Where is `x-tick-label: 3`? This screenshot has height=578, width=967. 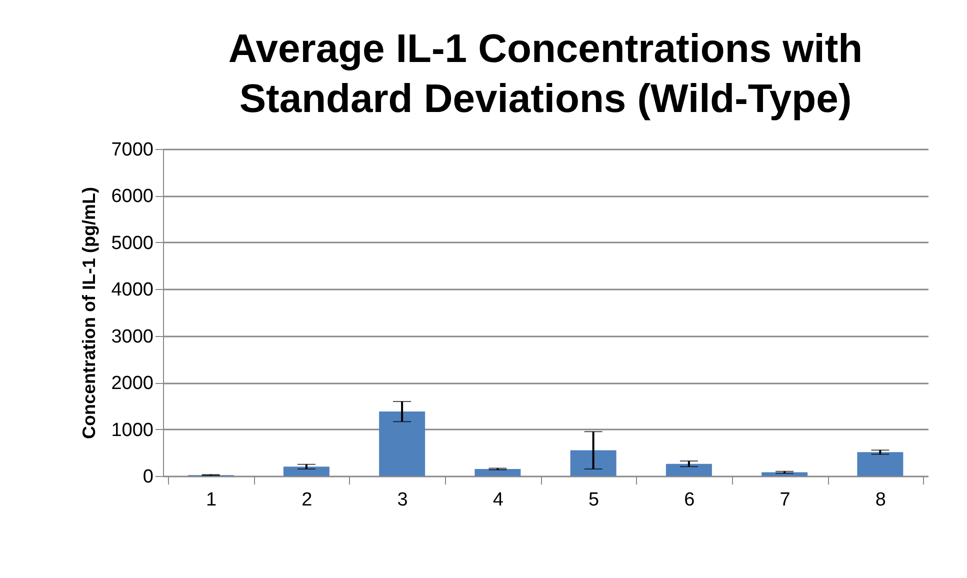 x-tick-label: 3 is located at coordinates (402, 500).